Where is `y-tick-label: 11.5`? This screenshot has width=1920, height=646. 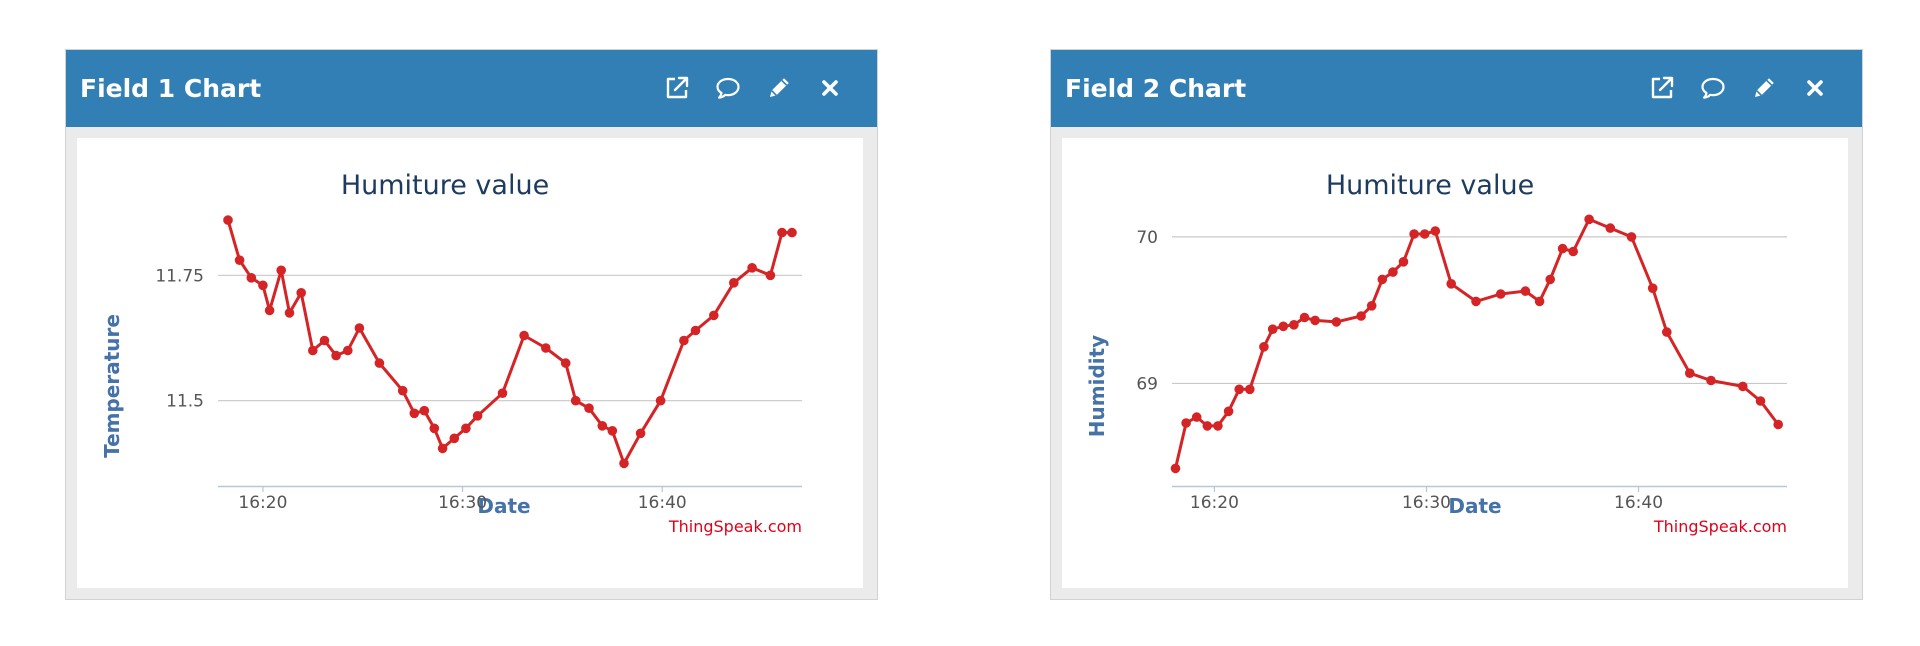
y-tick-label: 11.5 is located at coordinates (185, 402).